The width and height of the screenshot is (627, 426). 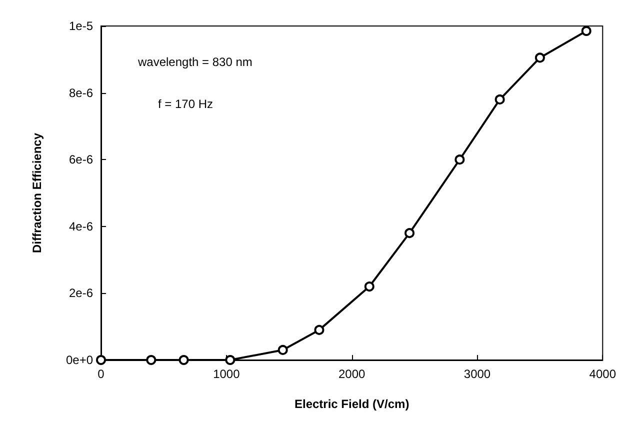 I want to click on y-tick-label: 8e-6, so click(x=81, y=93).